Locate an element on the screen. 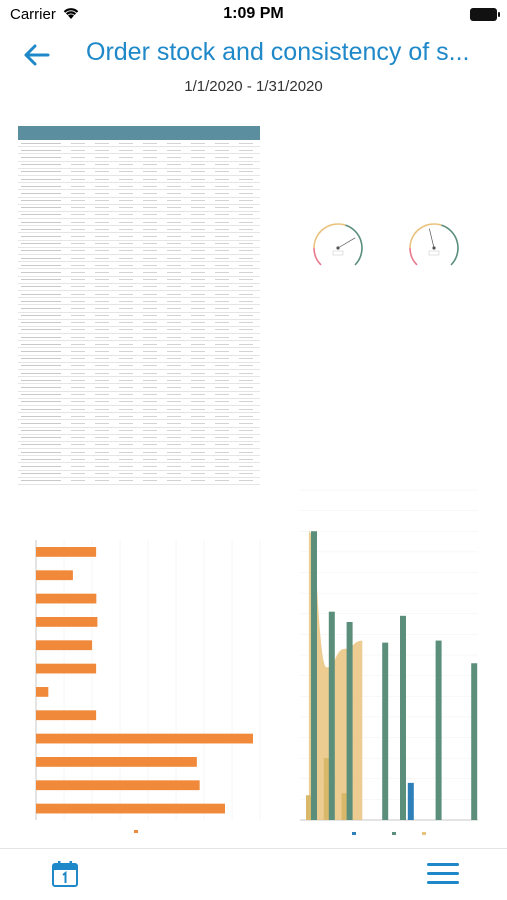 Image resolution: width=507 pixels, height=900 pixels. bar-blue is located at coordinates (410, 801).